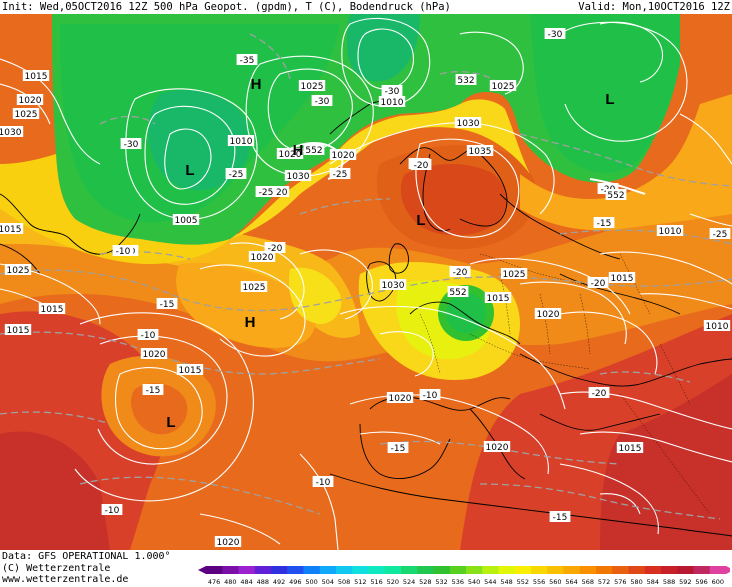  I want to click on legend-tick-label: 544, so click(490, 582).